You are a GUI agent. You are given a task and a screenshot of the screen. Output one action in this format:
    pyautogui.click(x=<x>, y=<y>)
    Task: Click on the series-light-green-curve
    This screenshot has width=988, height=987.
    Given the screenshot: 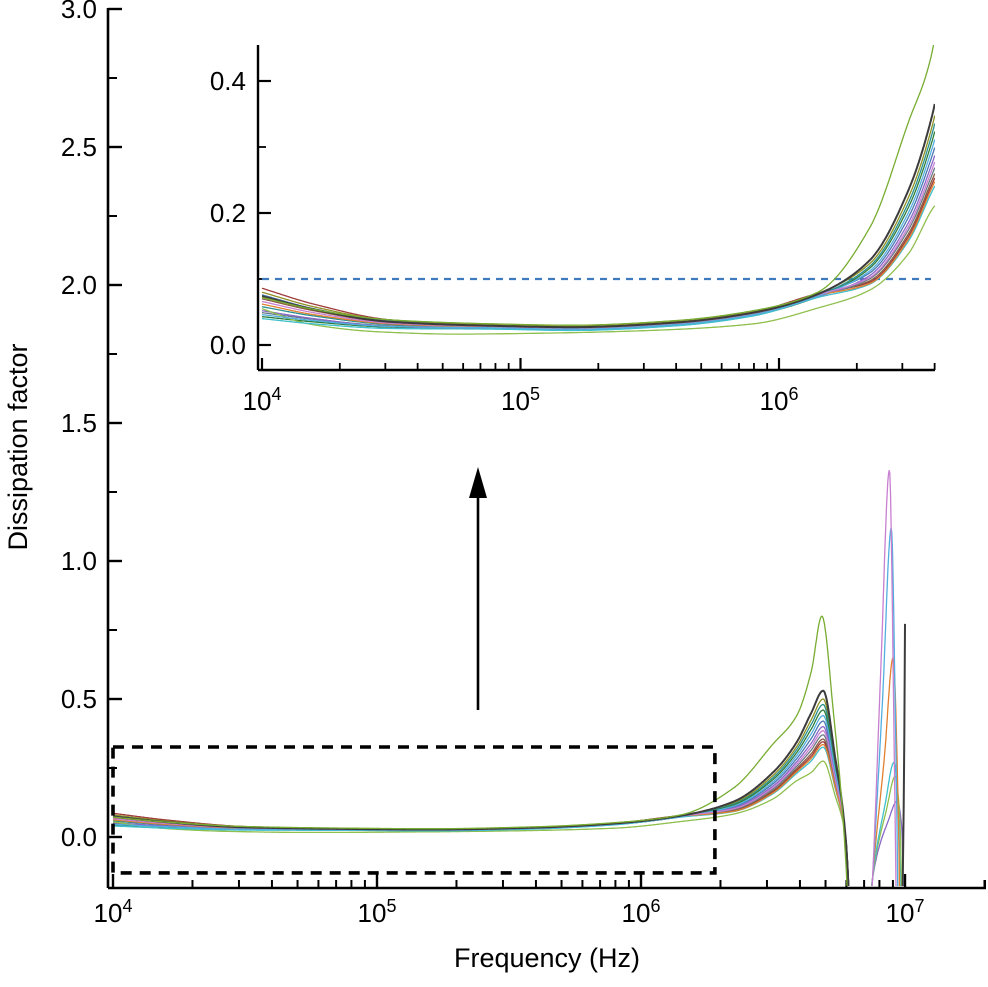 What is the action you would take?
    pyautogui.click(x=507, y=823)
    